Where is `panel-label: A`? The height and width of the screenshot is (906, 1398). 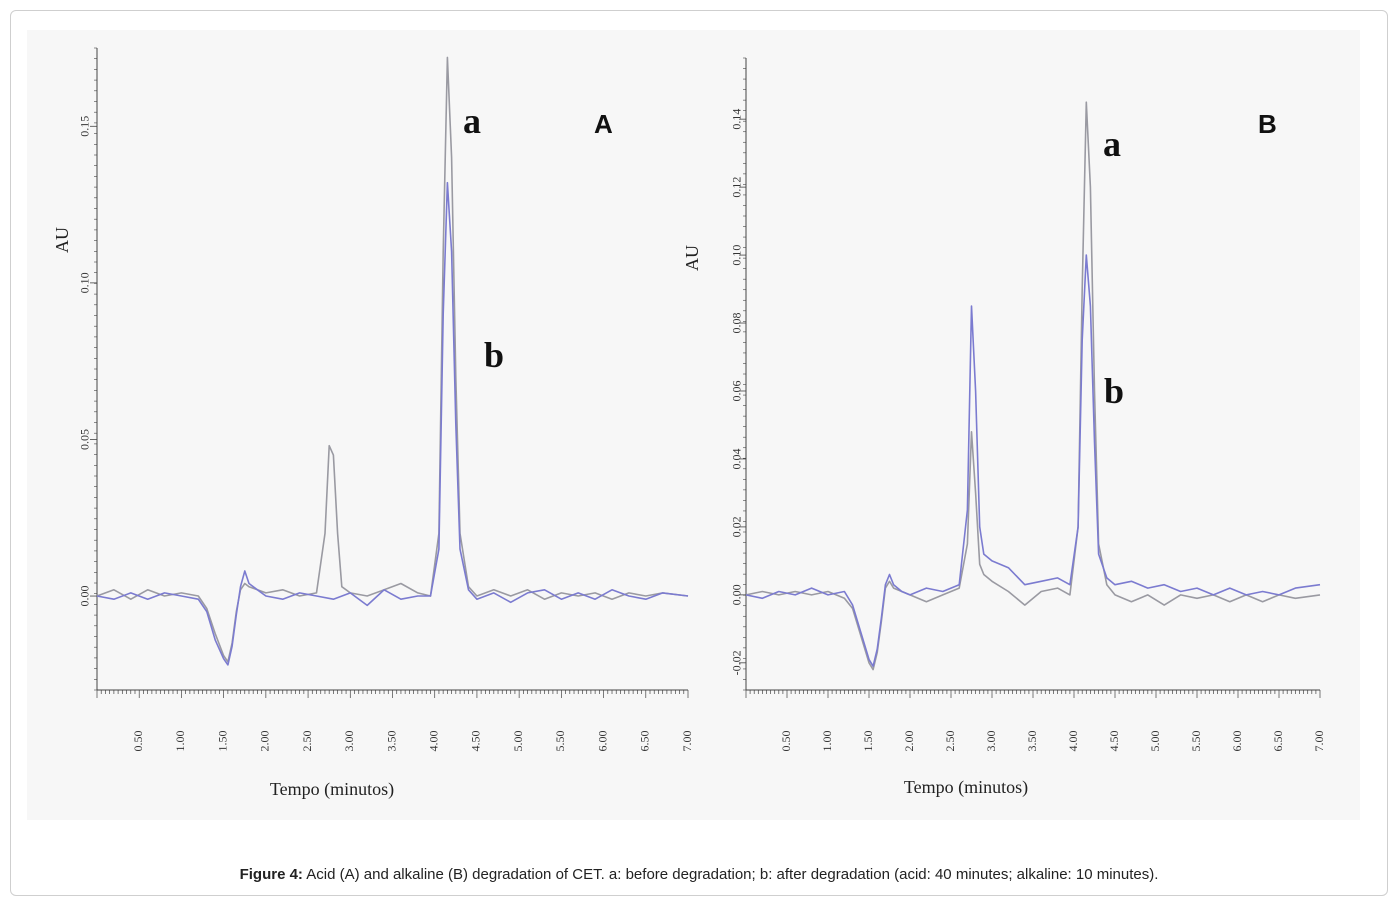
panel-label: A is located at coordinates (603, 124).